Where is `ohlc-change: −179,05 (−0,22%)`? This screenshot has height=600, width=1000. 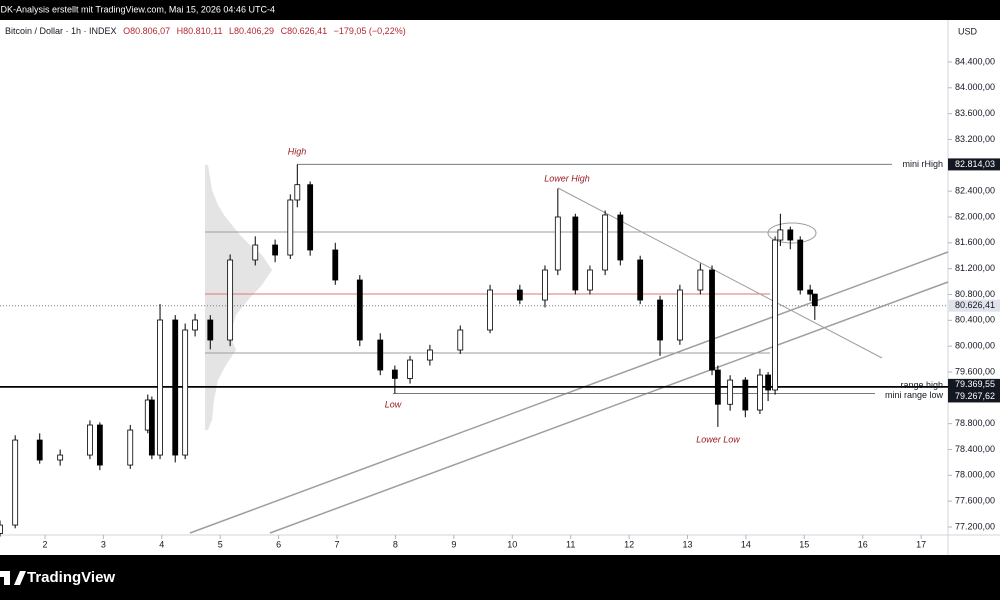
ohlc-change: −179,05 (−0,22%) is located at coordinates (370, 31).